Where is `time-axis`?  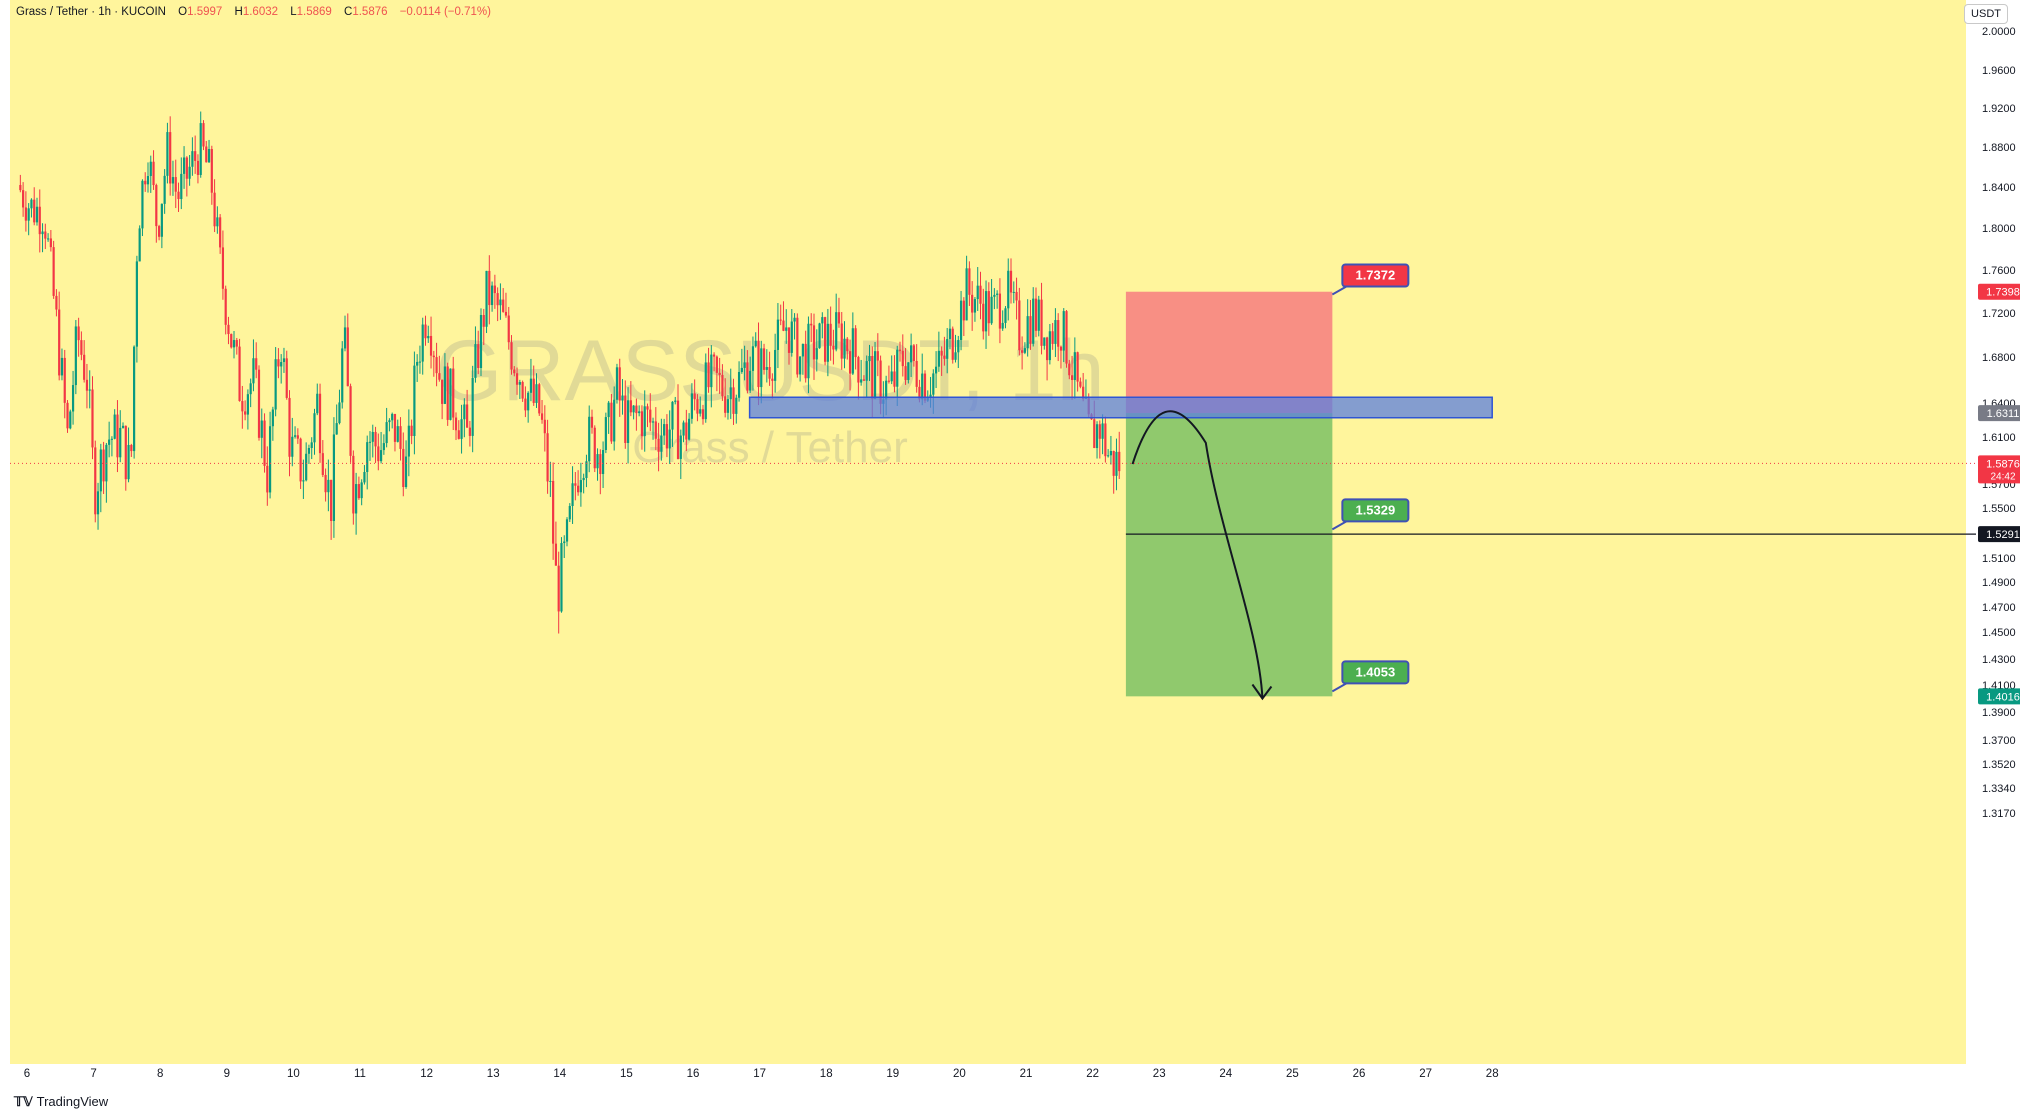 time-axis is located at coordinates (1015, 1073).